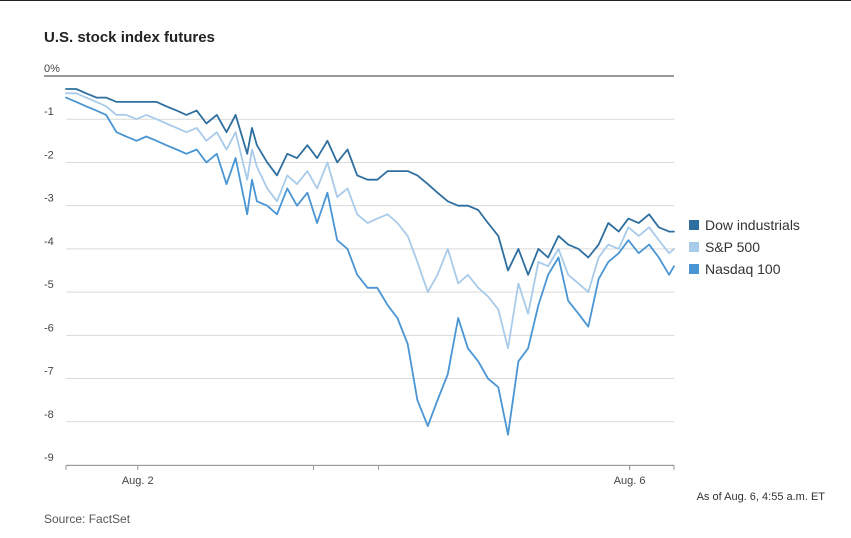 The width and height of the screenshot is (851, 538). What do you see at coordinates (49, 242) in the screenshot?
I see `y-tick-label: -4` at bounding box center [49, 242].